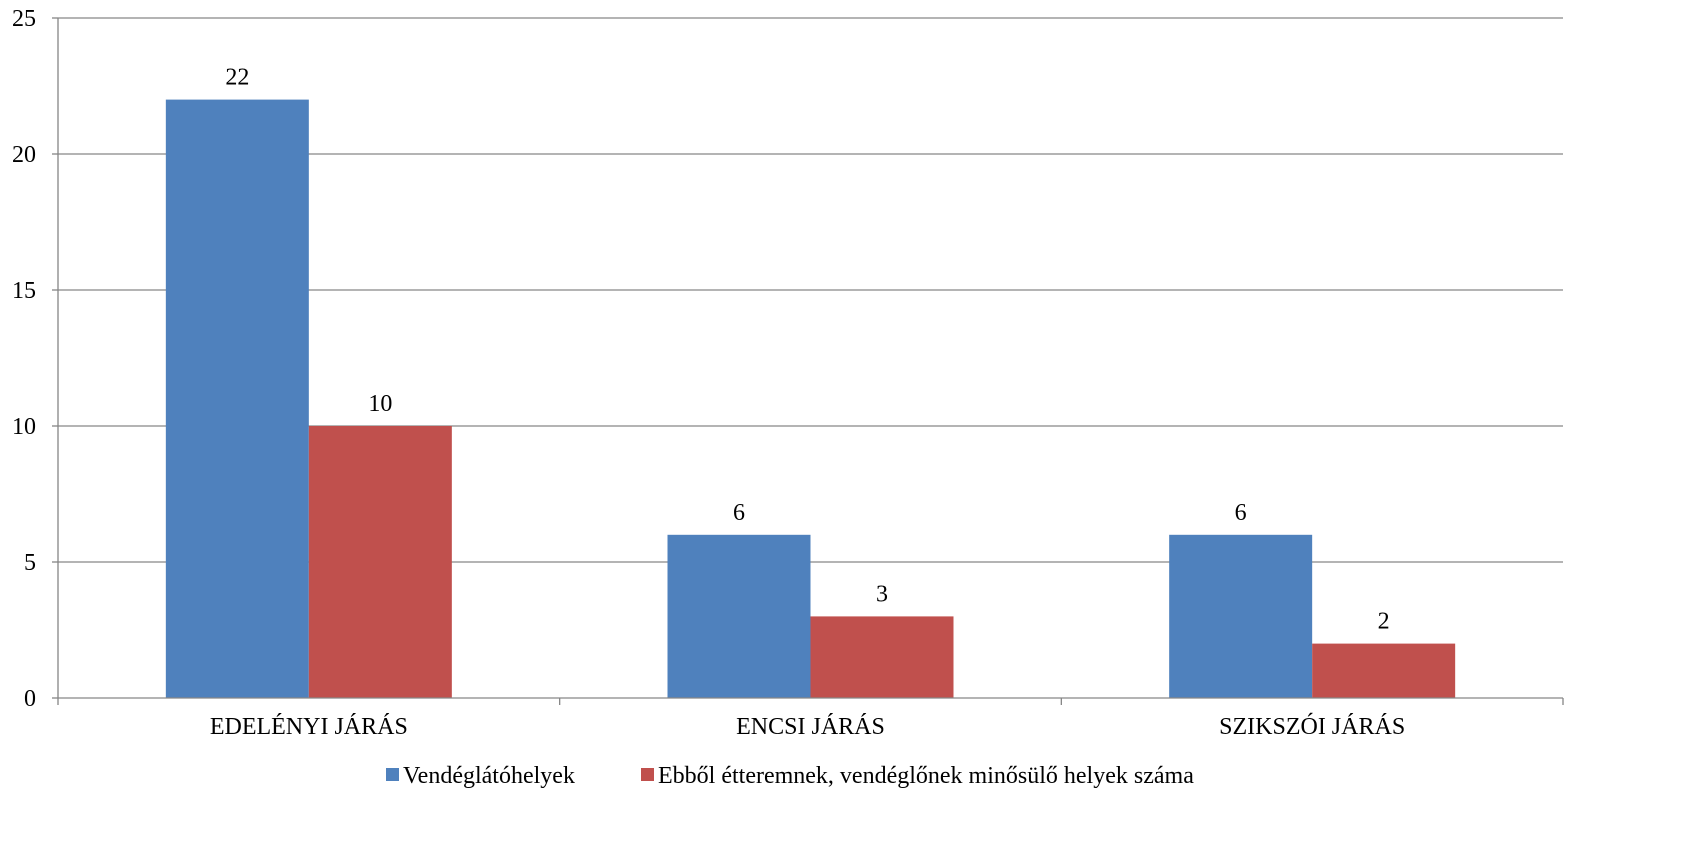  What do you see at coordinates (380, 404) in the screenshot?
I see `data-label: 10` at bounding box center [380, 404].